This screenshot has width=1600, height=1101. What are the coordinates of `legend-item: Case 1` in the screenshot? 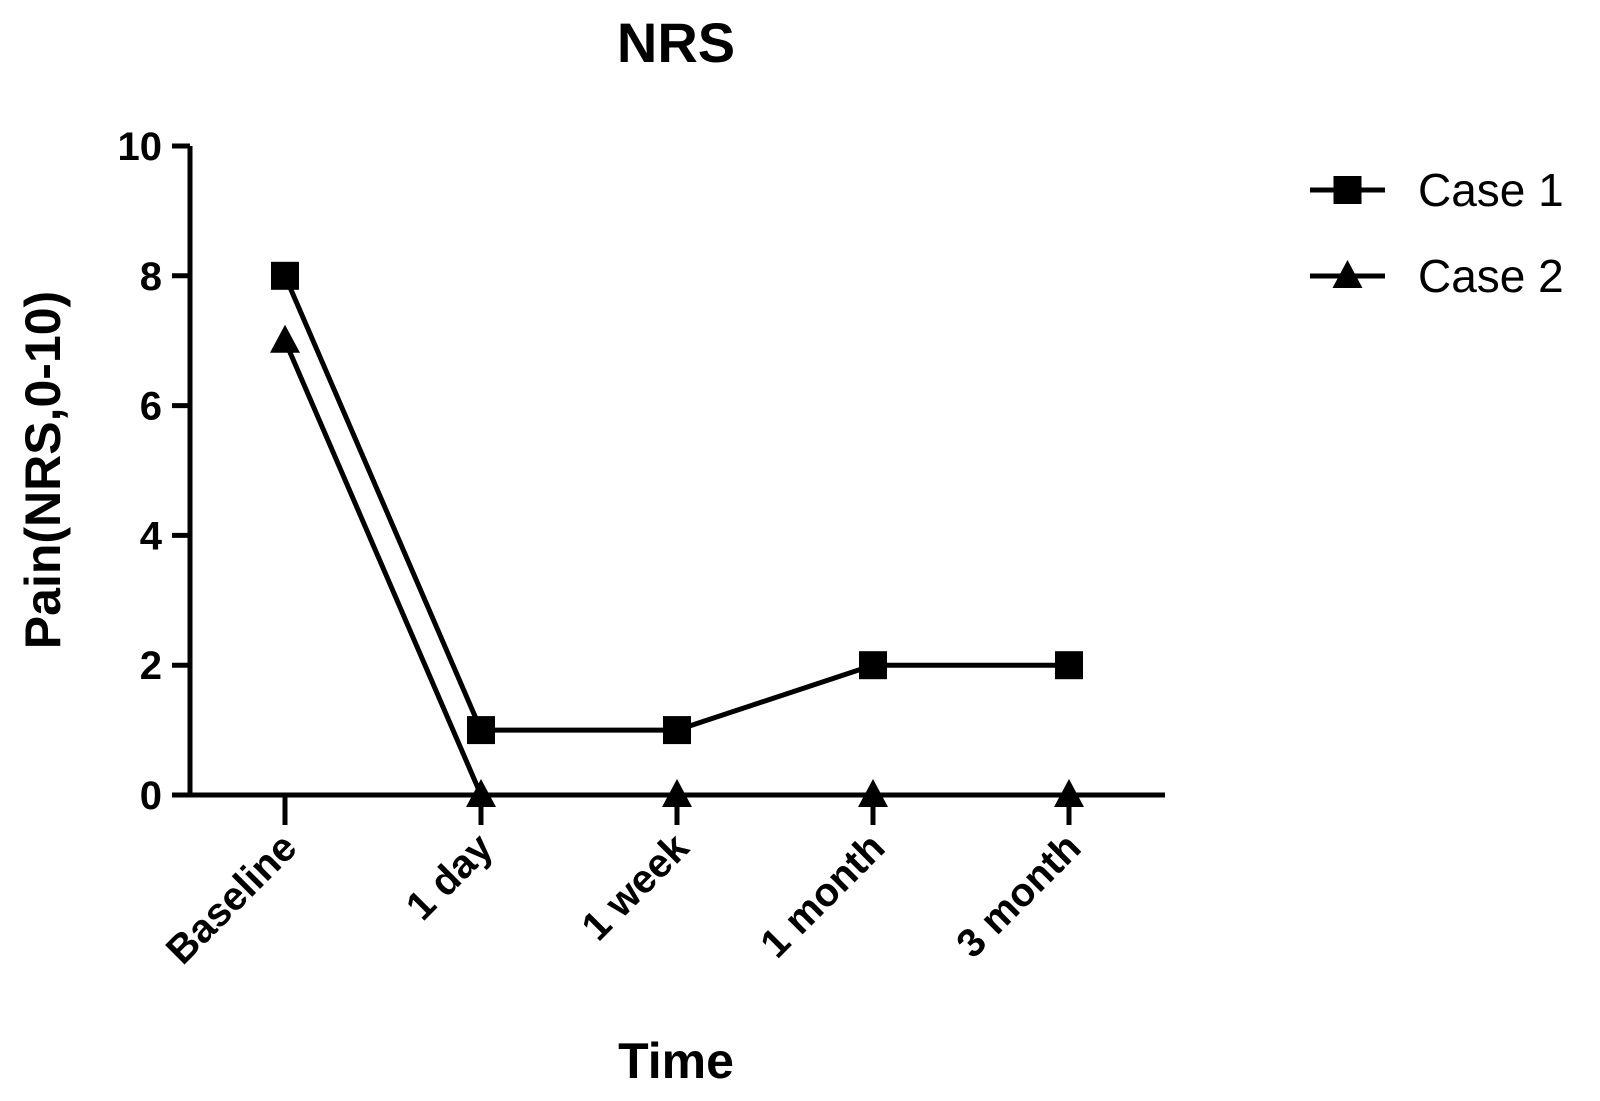 It's located at (1437, 190).